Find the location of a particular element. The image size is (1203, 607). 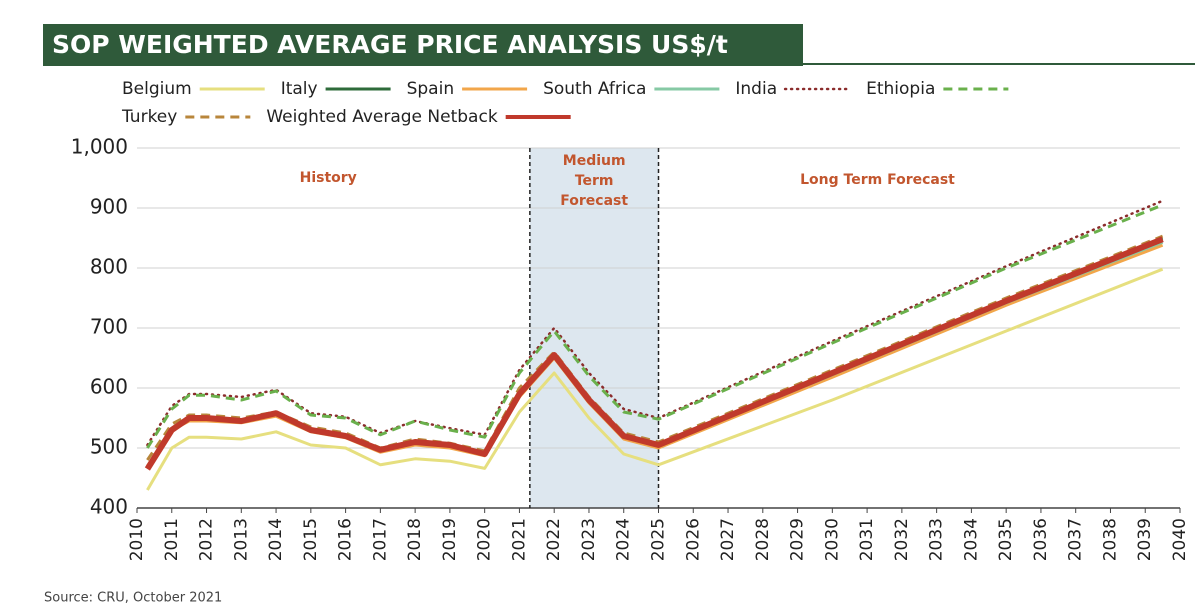

legend-label: South Africa is located at coordinates (594, 89).